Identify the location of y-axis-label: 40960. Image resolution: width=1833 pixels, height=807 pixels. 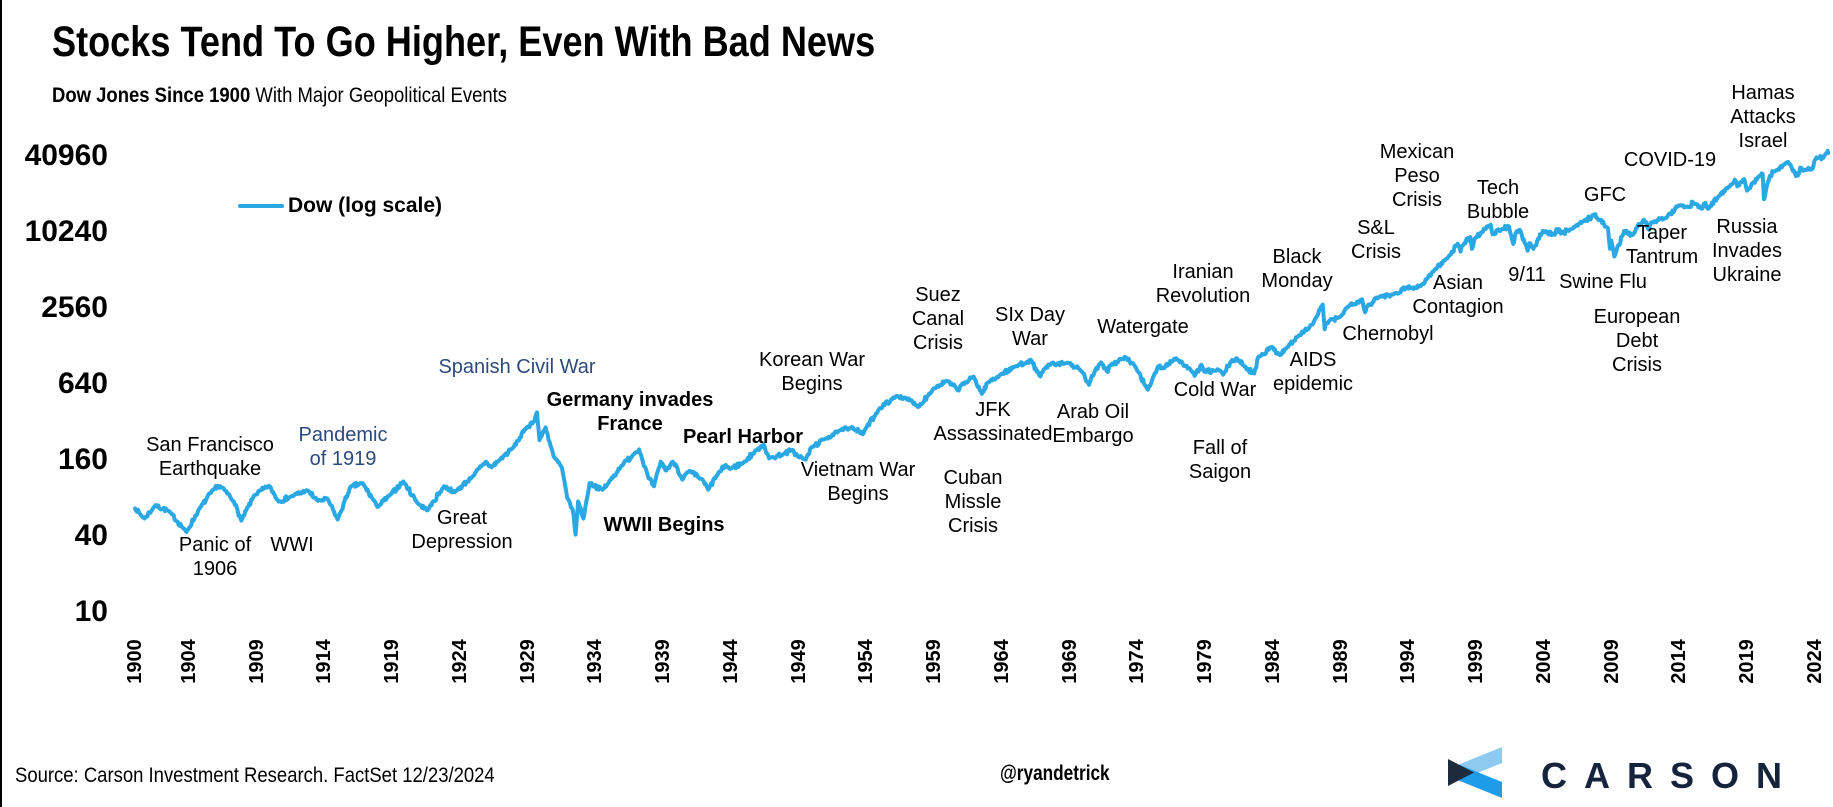
(66, 155).